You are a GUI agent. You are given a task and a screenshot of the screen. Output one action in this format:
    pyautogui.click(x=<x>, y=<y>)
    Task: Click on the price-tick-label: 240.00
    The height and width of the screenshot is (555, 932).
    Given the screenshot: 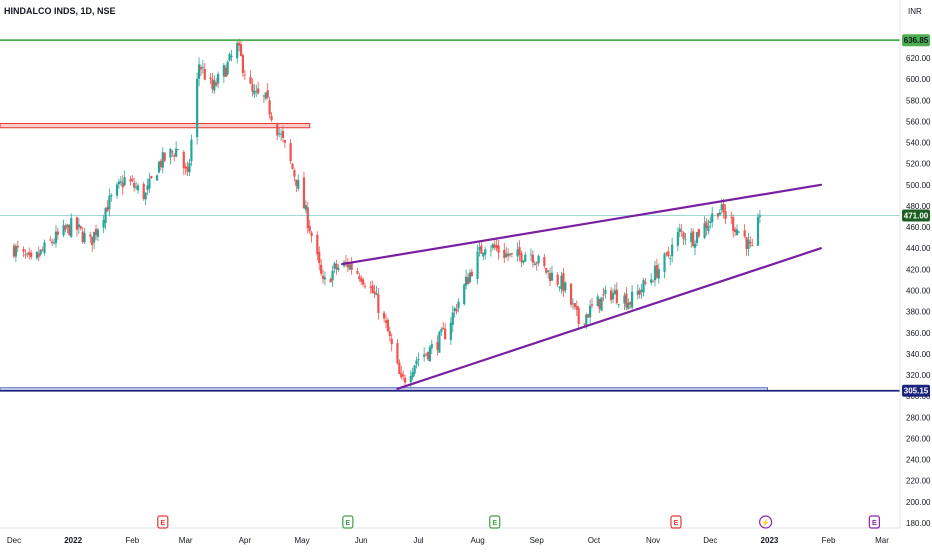 What is the action you would take?
    pyautogui.click(x=918, y=460)
    